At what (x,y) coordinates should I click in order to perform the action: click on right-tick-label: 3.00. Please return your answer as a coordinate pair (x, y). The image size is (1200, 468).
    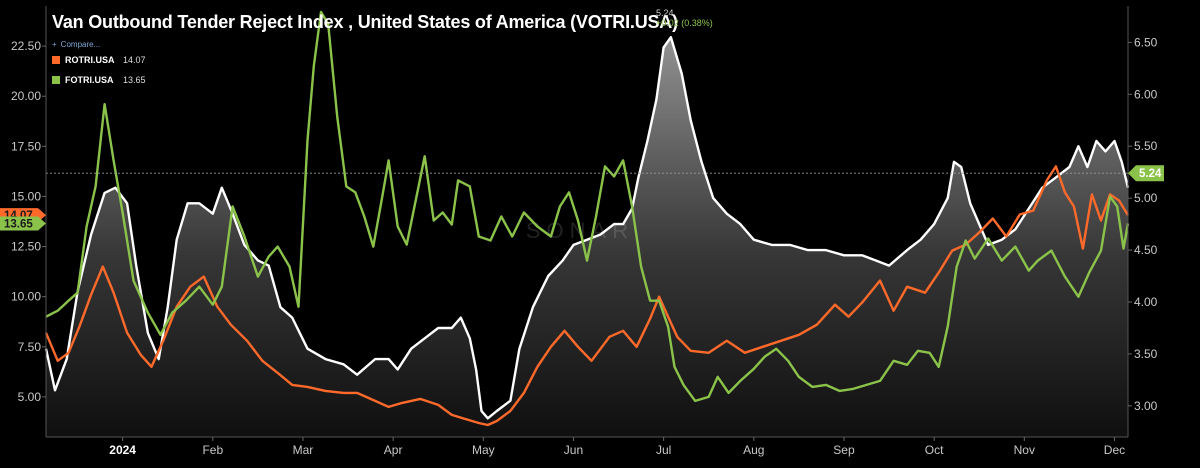
    Looking at the image, I should click on (1146, 406).